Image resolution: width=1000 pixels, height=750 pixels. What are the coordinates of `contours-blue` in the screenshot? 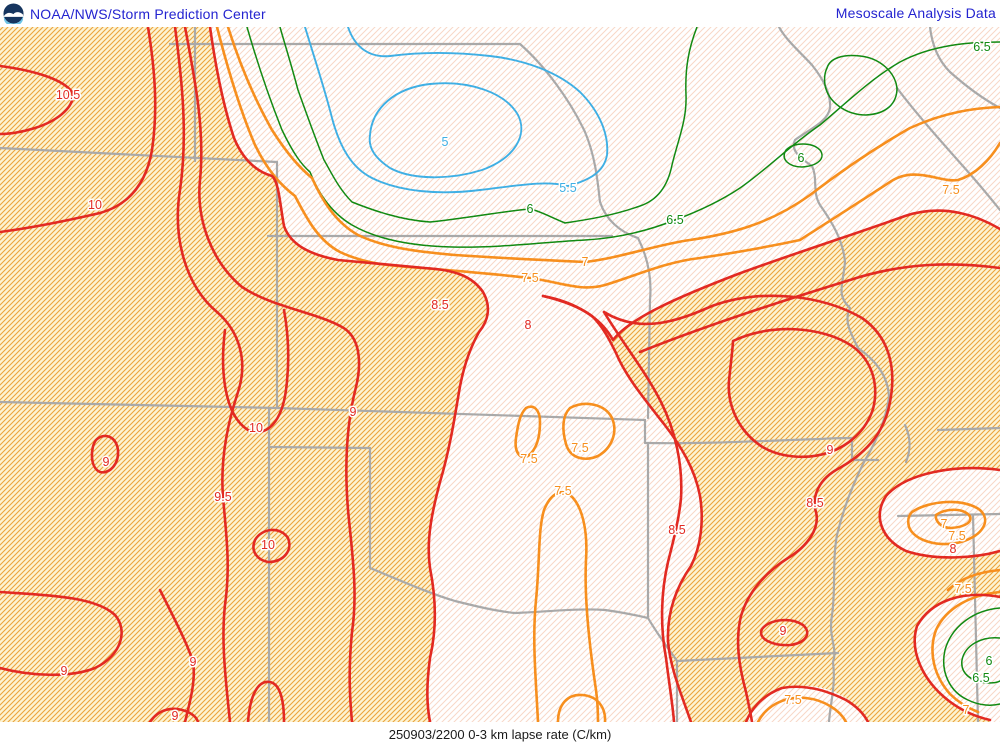 It's located at (456, 110).